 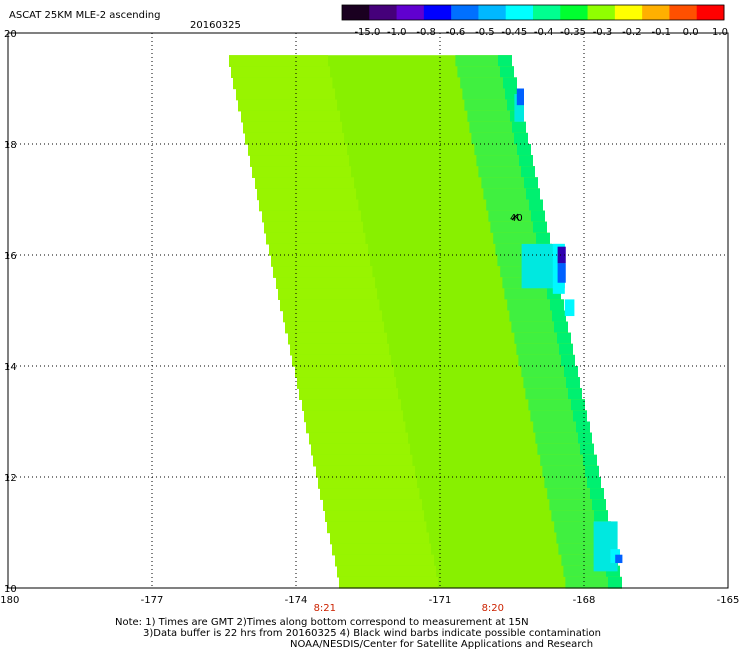 What do you see at coordinates (10, 312) in the screenshot?
I see `latitude-labels: 20 18 16 14 12 10` at bounding box center [10, 312].